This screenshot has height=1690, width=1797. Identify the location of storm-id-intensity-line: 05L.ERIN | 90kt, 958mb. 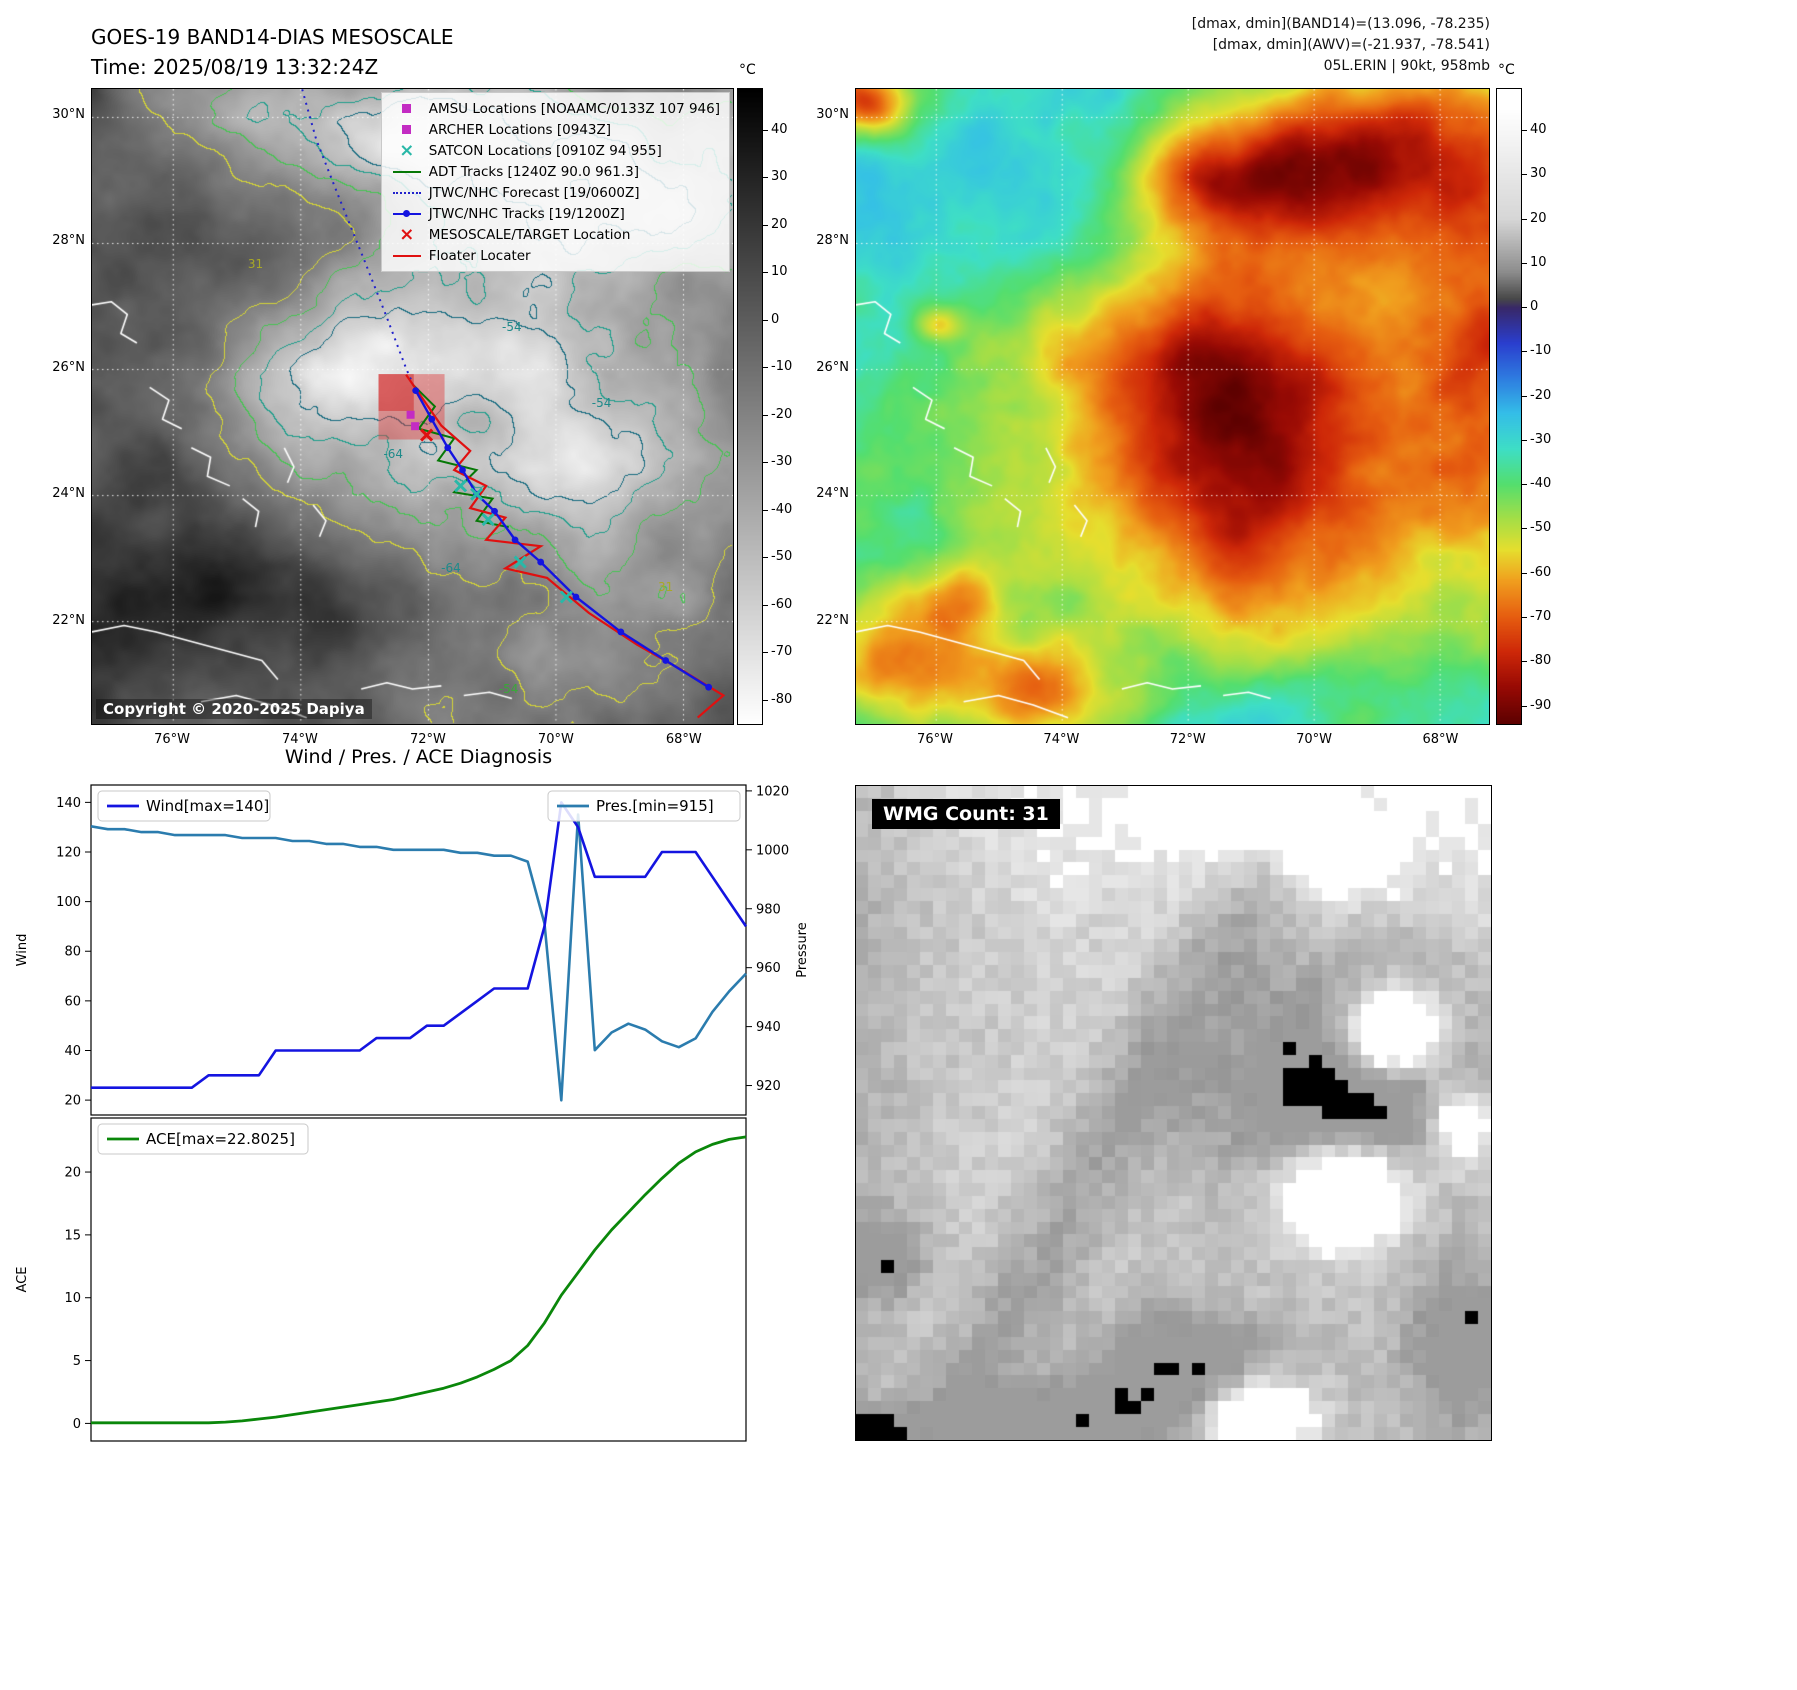
(1406, 66).